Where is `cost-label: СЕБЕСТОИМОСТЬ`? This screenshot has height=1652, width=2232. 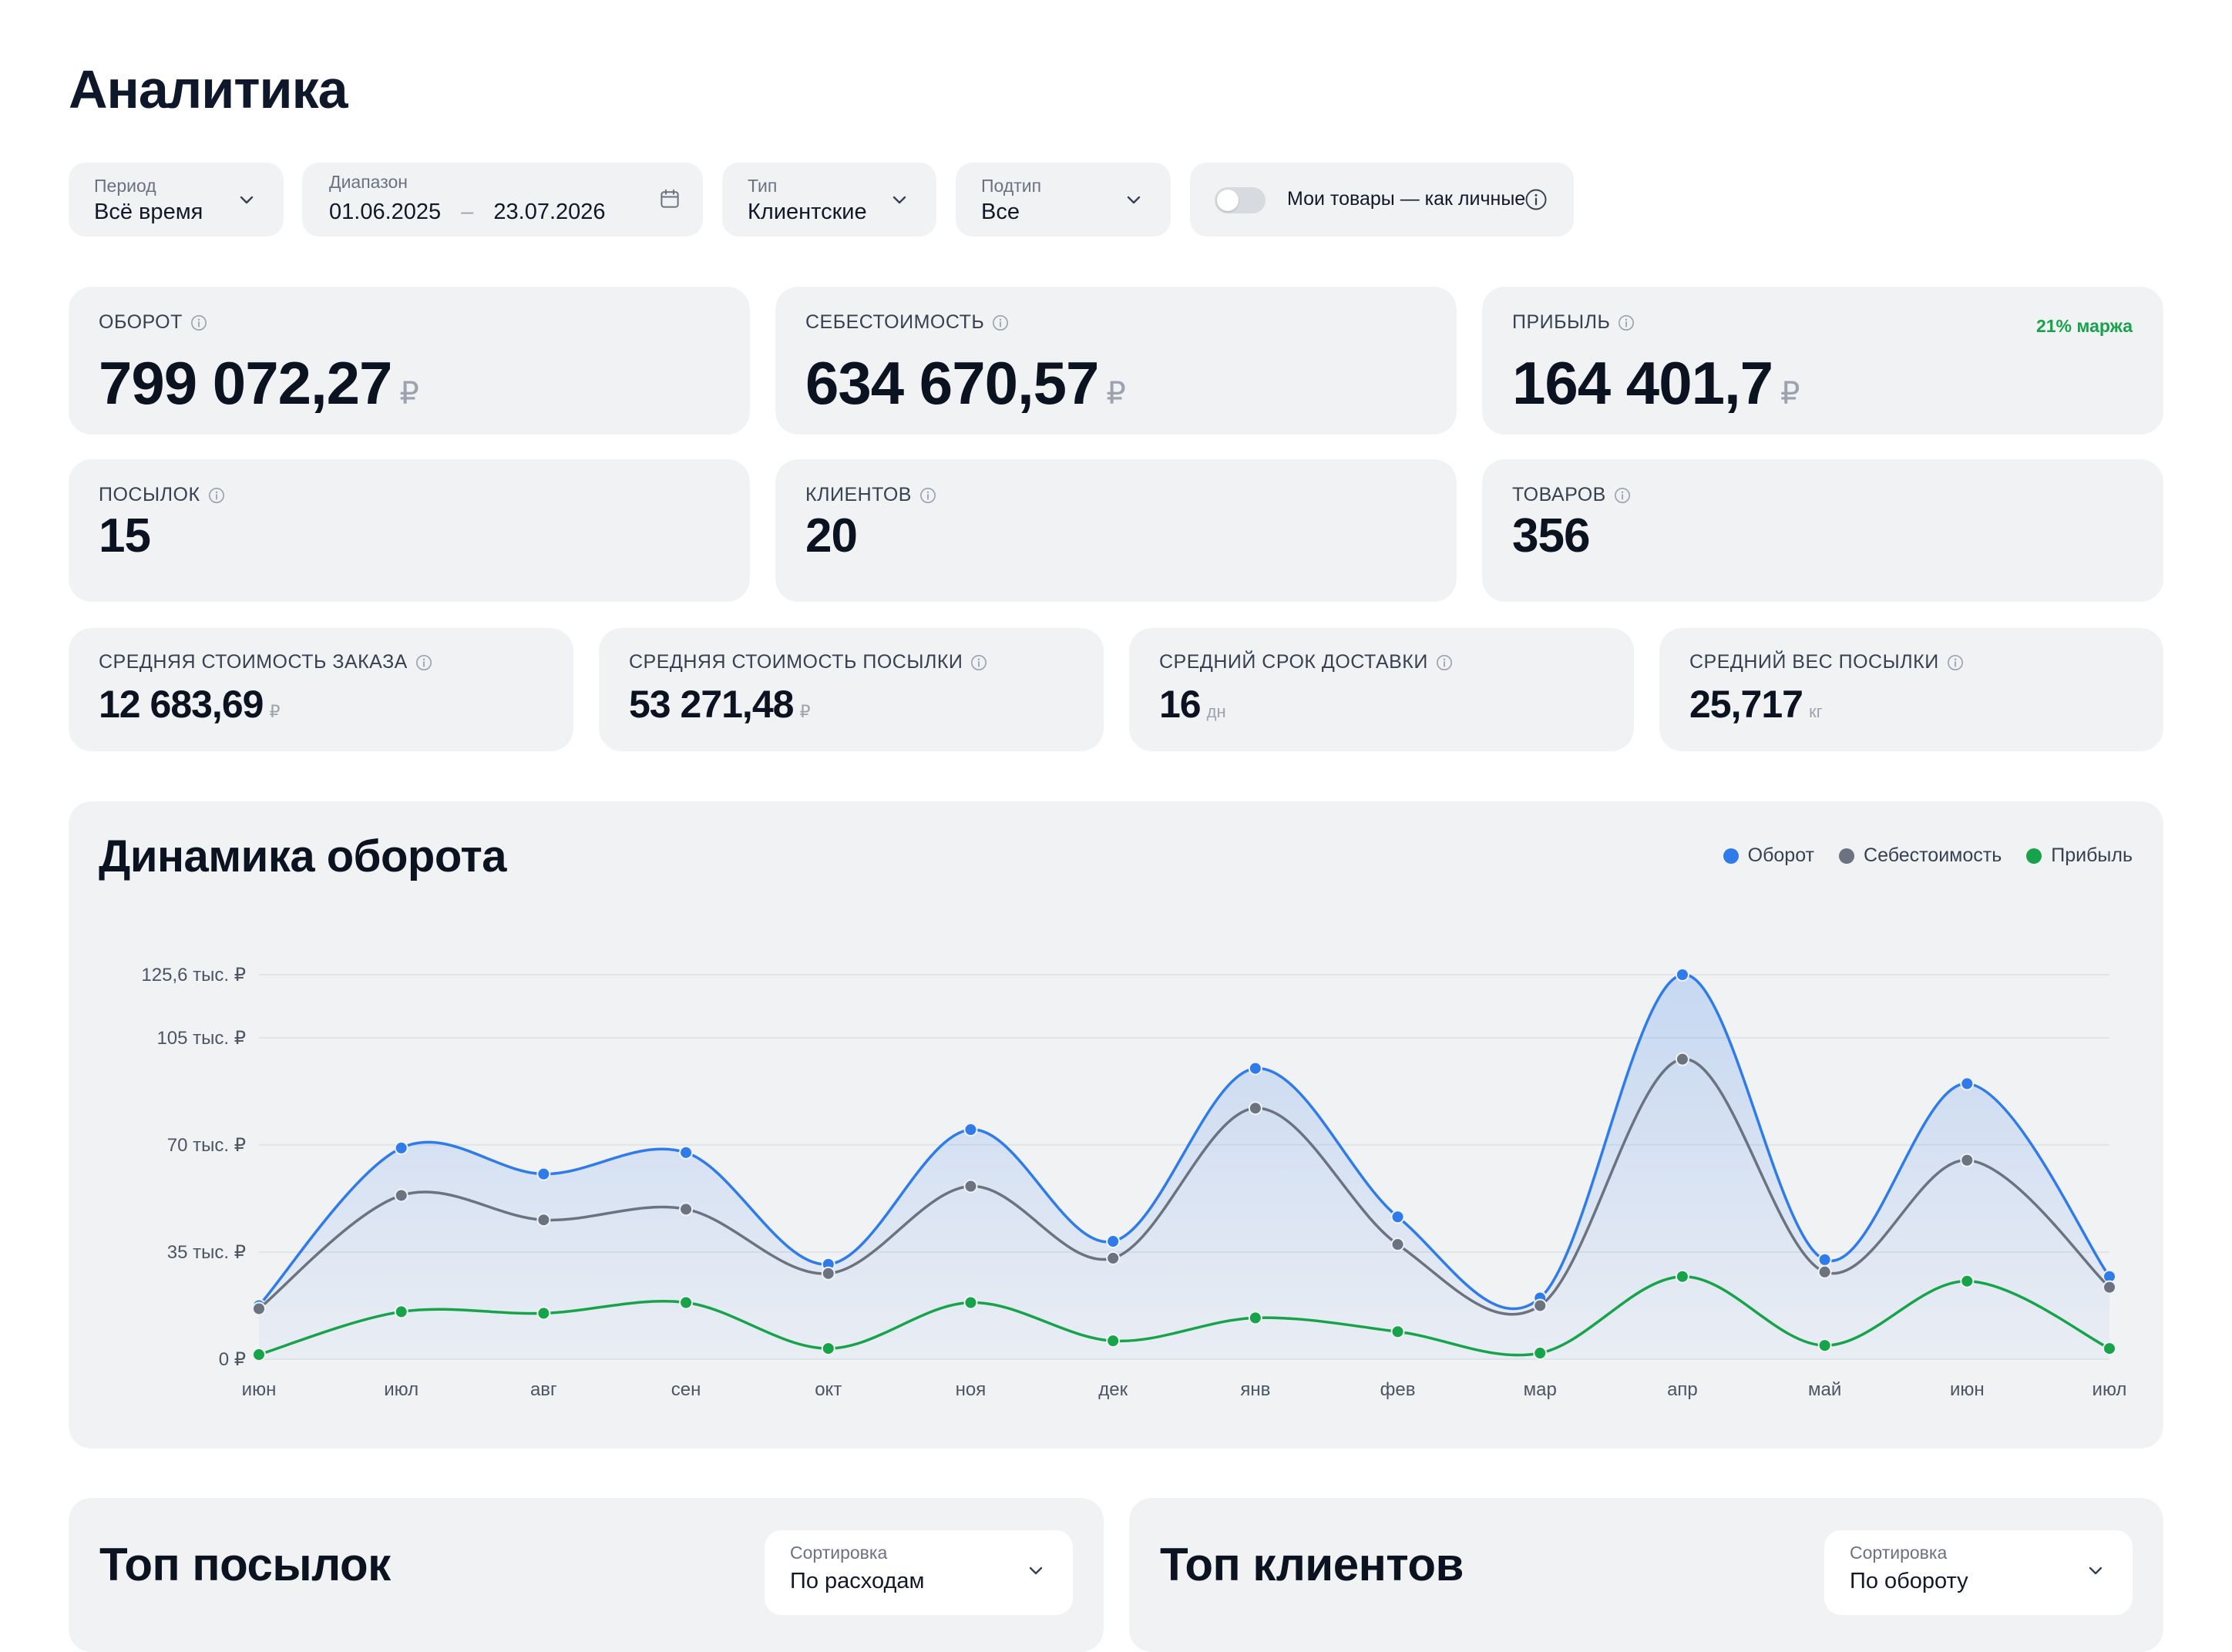 cost-label: СЕБЕСТОИМОСТЬ is located at coordinates (895, 322).